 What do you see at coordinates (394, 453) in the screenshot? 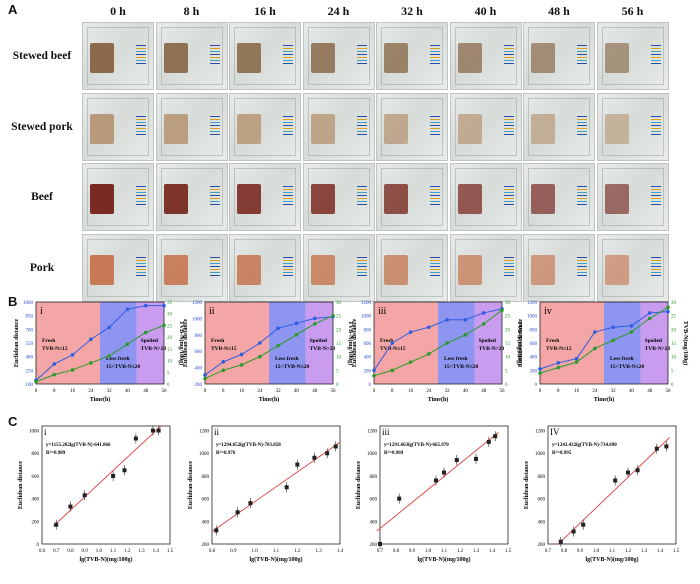
I see `r-squared: R²=0.969` at bounding box center [394, 453].